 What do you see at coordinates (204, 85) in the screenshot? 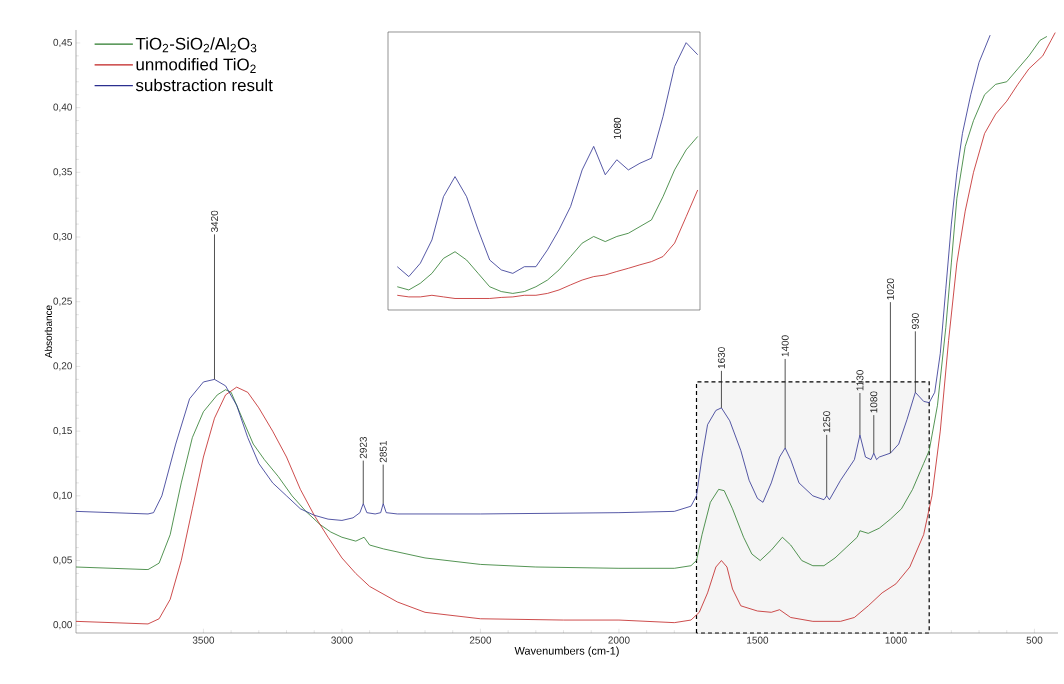
I see `legend-label: substraction result` at bounding box center [204, 85].